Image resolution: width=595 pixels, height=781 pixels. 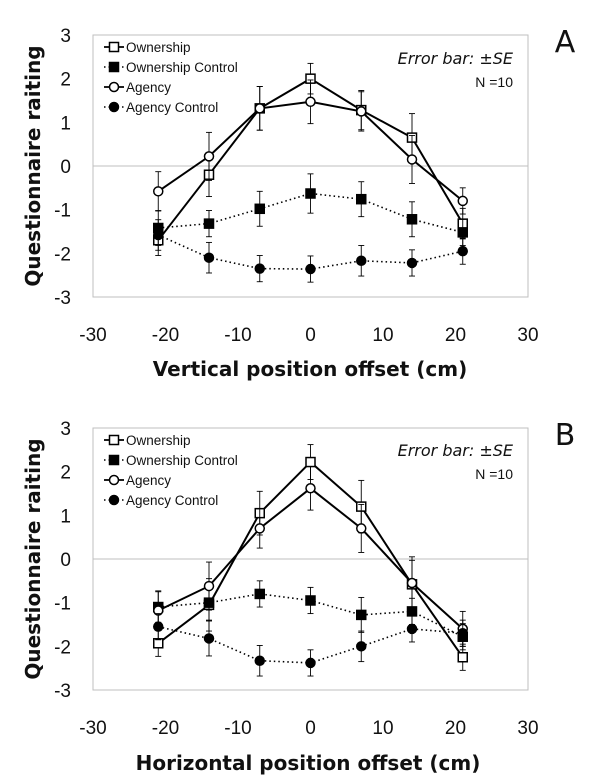 I want to click on panel-b-error-note: Error bar: ±SE, so click(x=456, y=450).